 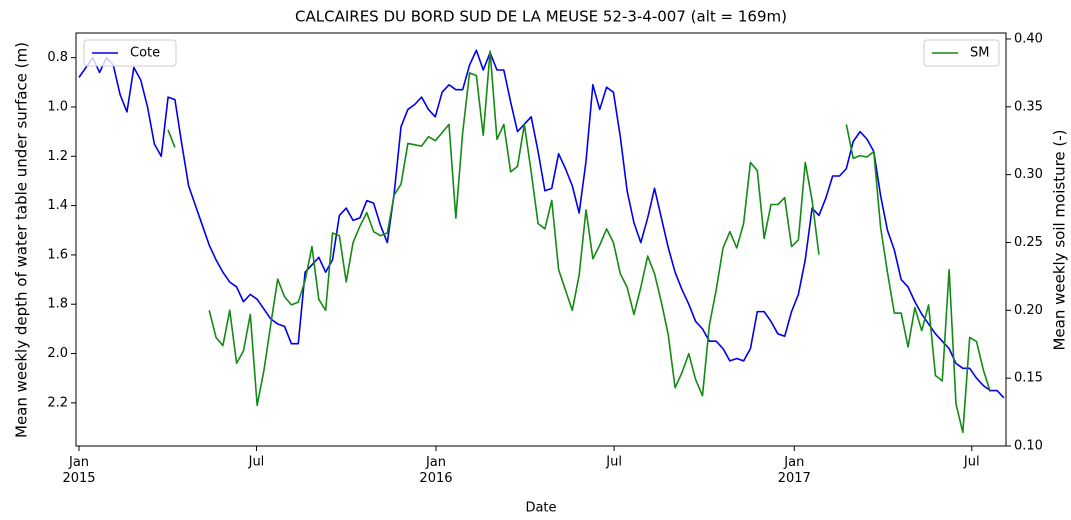 I want to click on y-tick-label: 1.6, so click(x=57, y=254).